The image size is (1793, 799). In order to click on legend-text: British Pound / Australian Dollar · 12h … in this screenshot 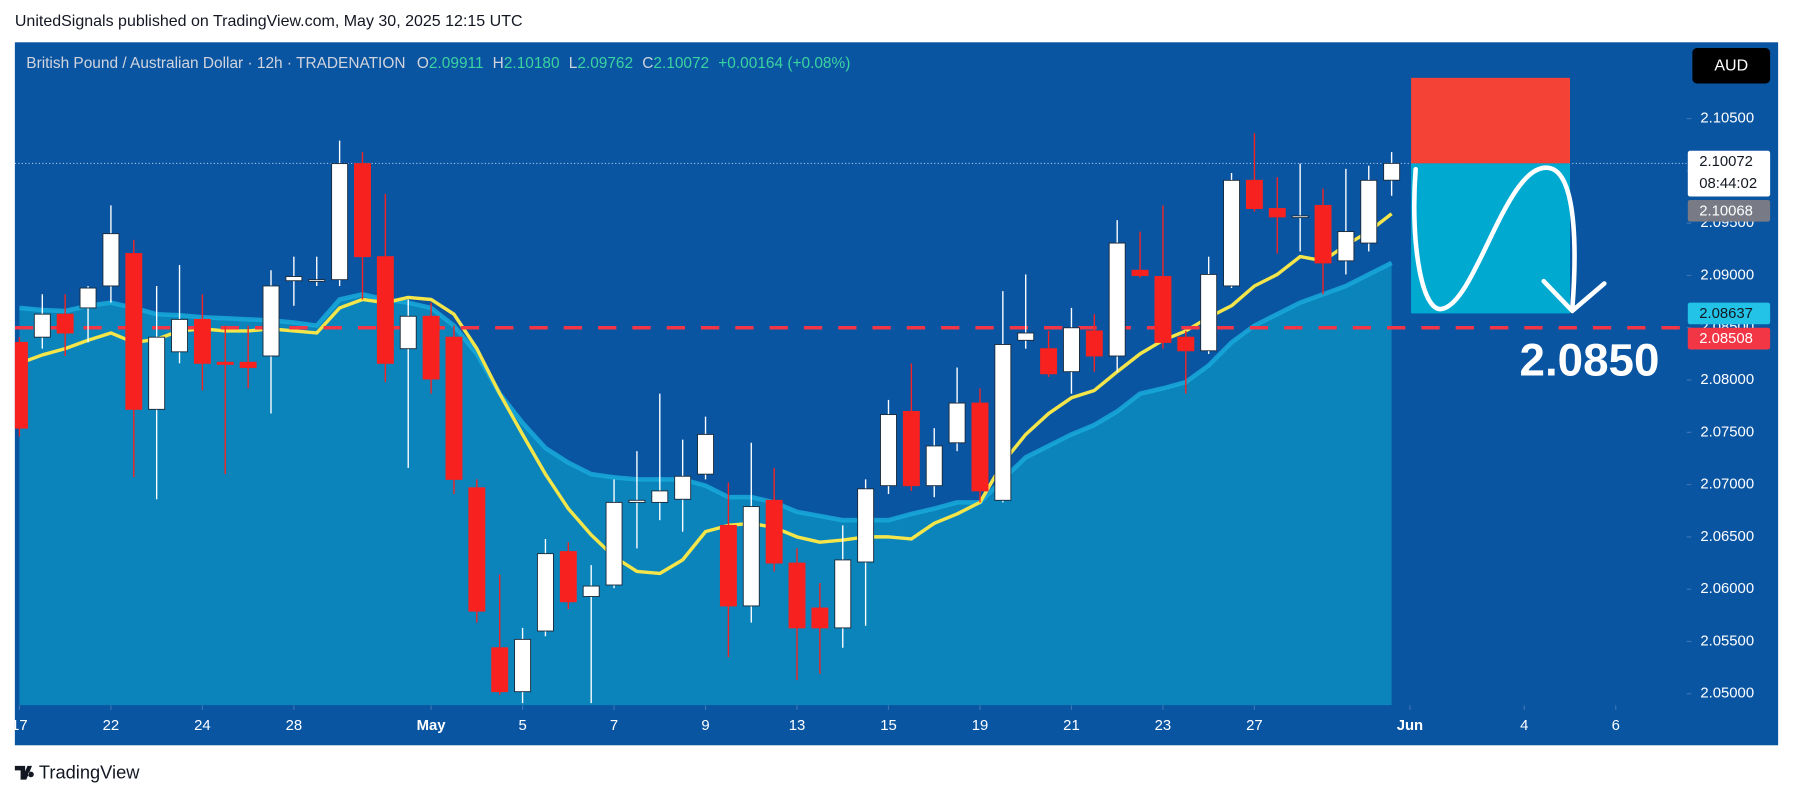, I will do `click(438, 63)`.